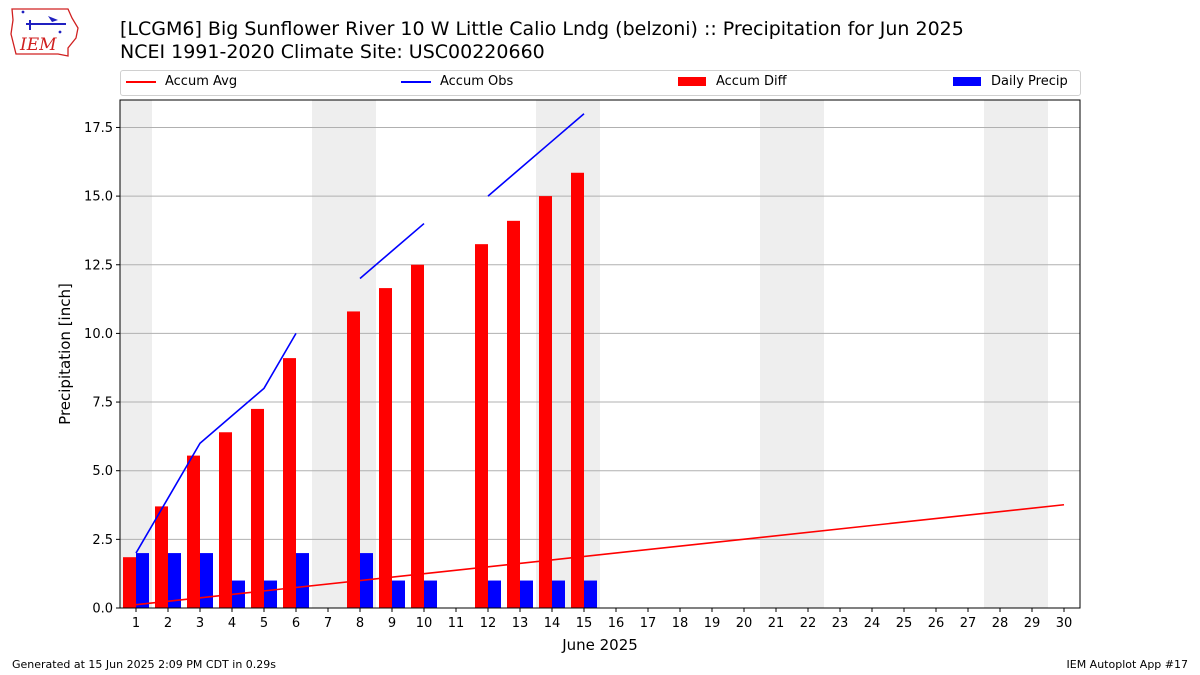 The height and width of the screenshot is (675, 1200). Describe the element at coordinates (692, 81) in the screenshot. I see `legend-accum-diff-swatch` at that location.